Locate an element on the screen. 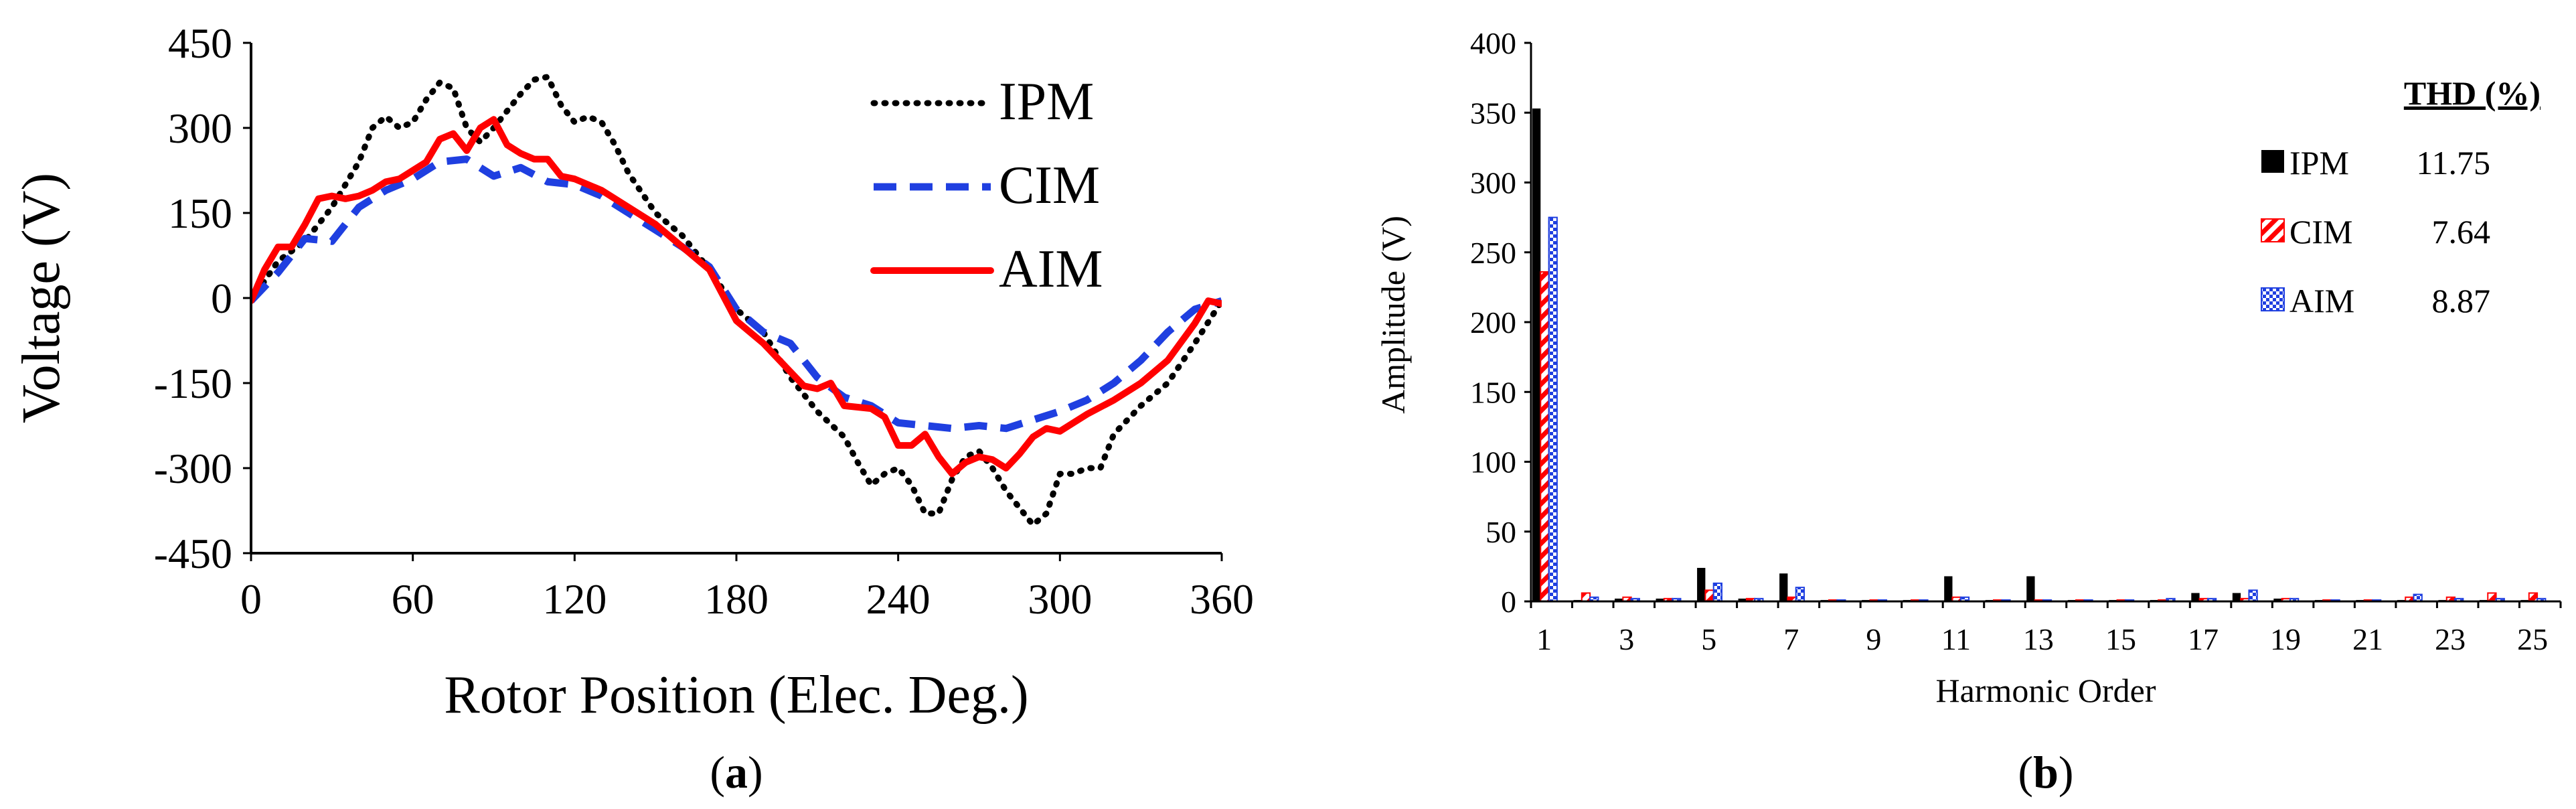  panel-b-y-tick-label: 50 is located at coordinates (1500, 532).